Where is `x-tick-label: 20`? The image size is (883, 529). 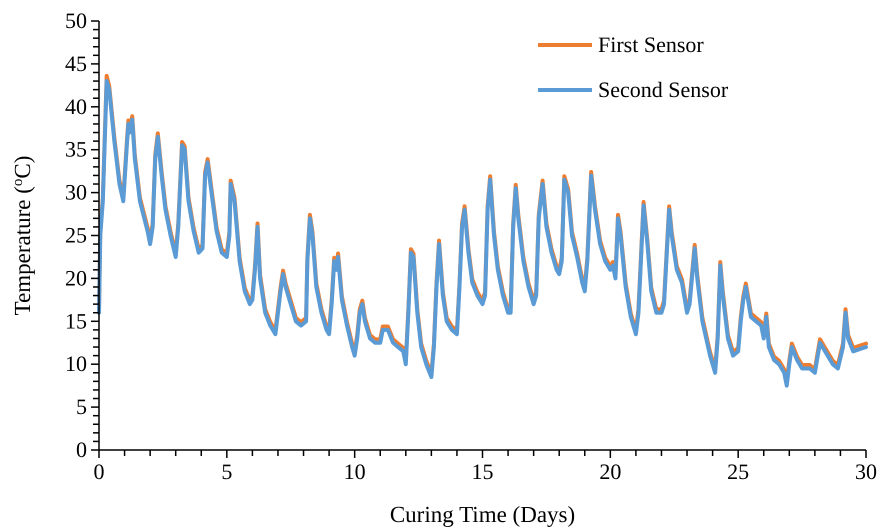
x-tick-label: 20 is located at coordinates (610, 471).